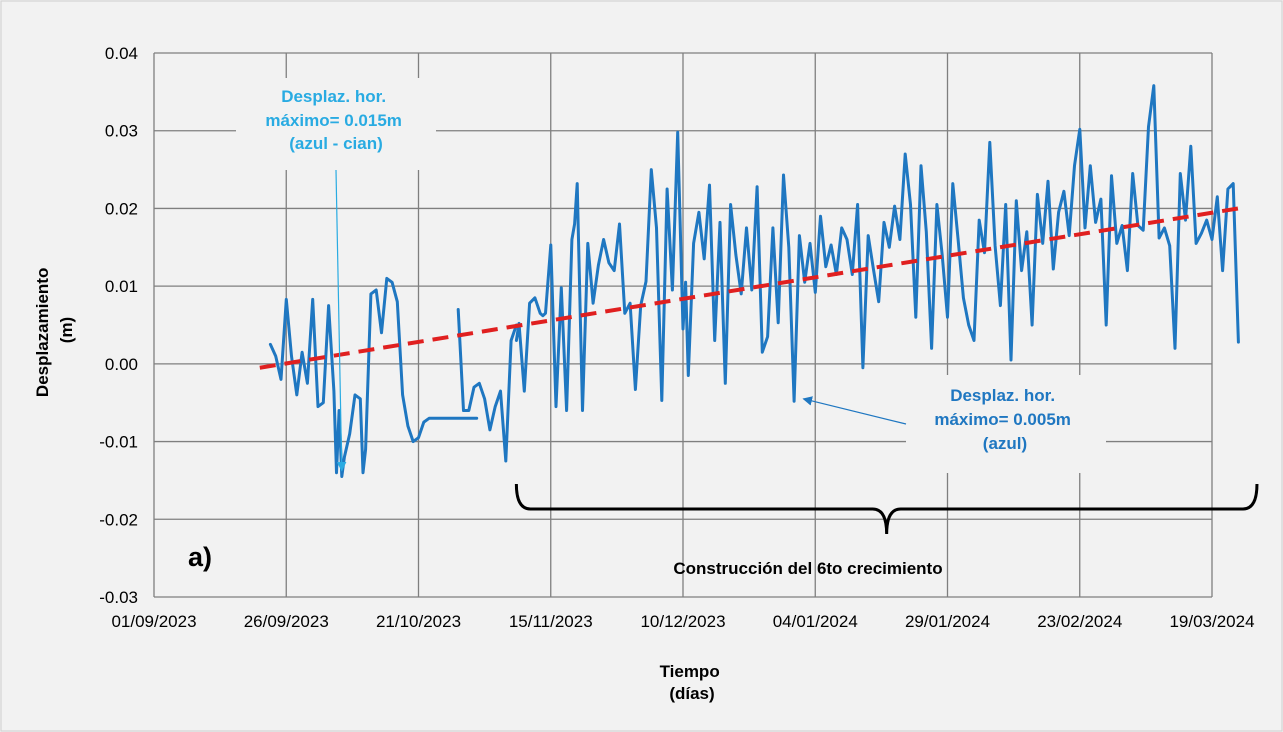 The height and width of the screenshot is (732, 1283). I want to click on annotation-cyan-line1: Desplaz. hor., so click(333, 96).